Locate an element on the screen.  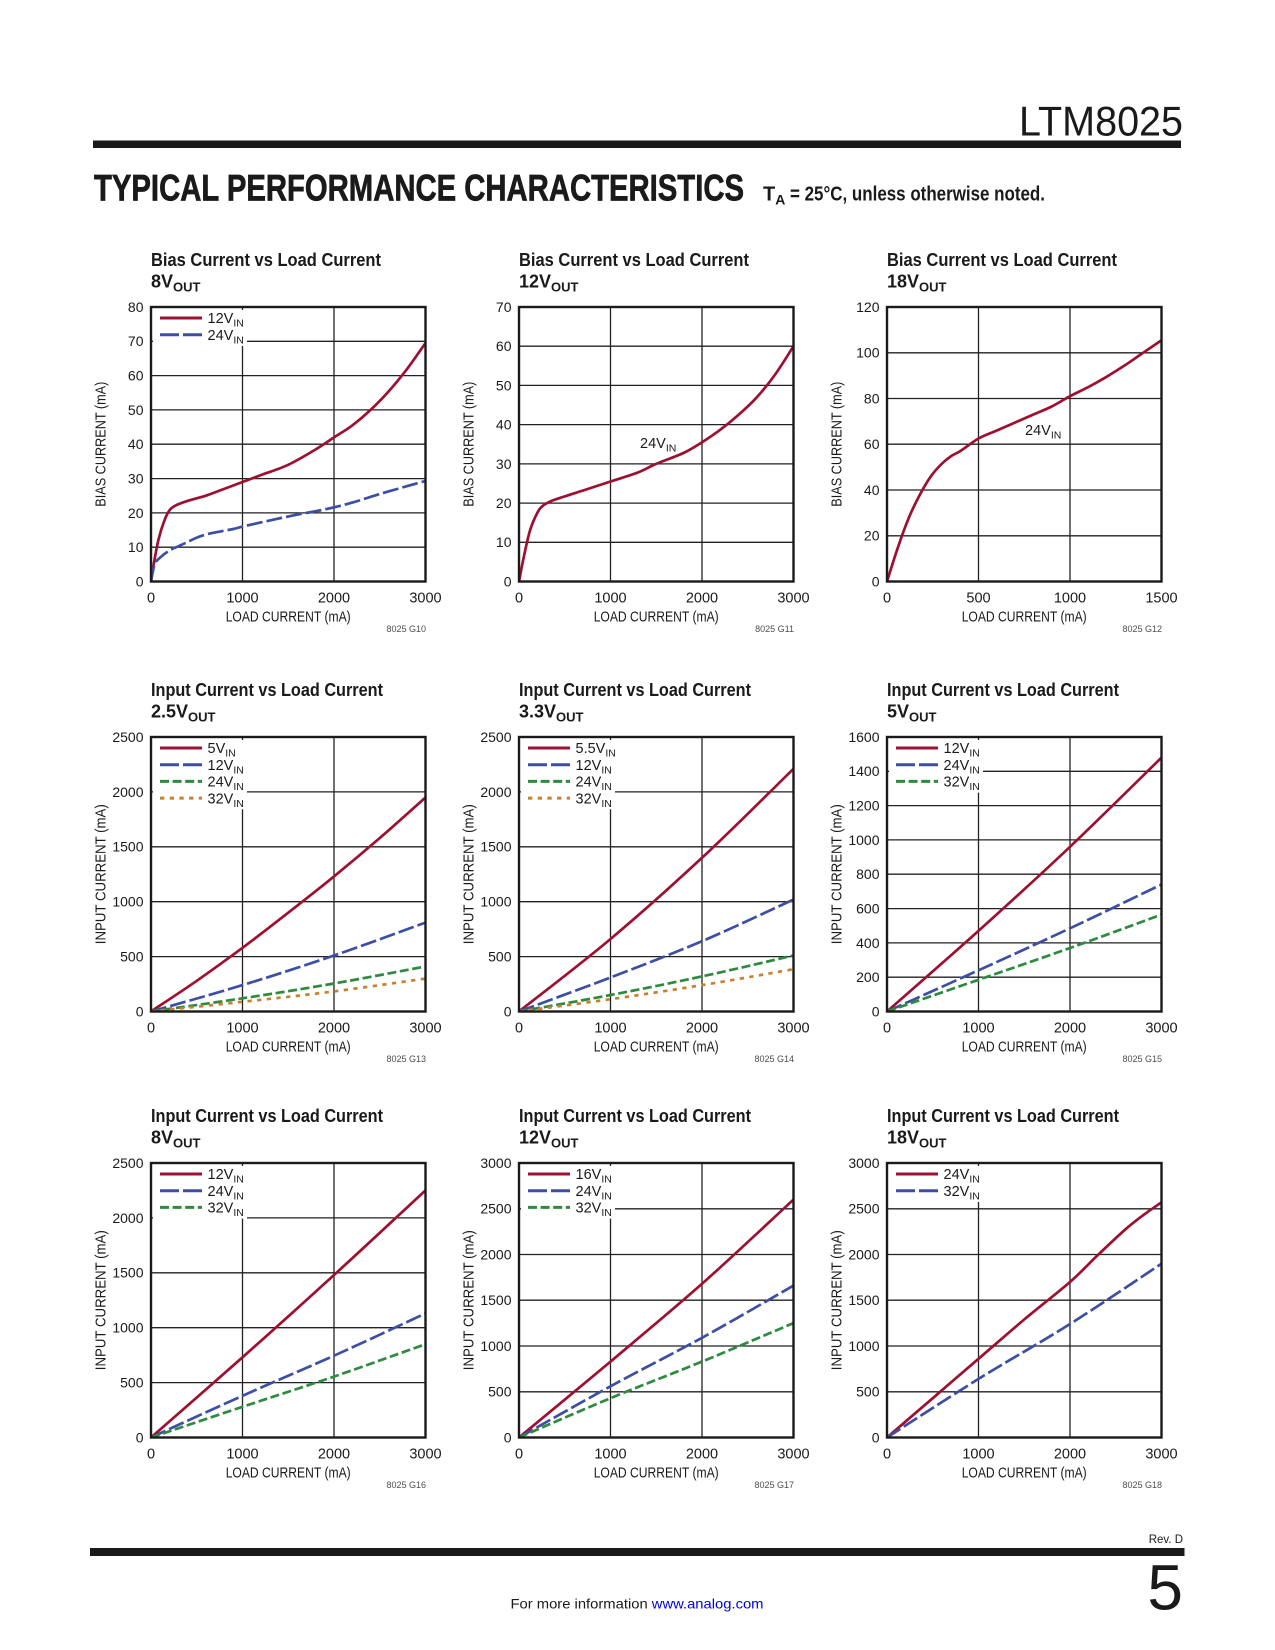
svg-text: 8025 G12 is located at coordinates (1142, 629).